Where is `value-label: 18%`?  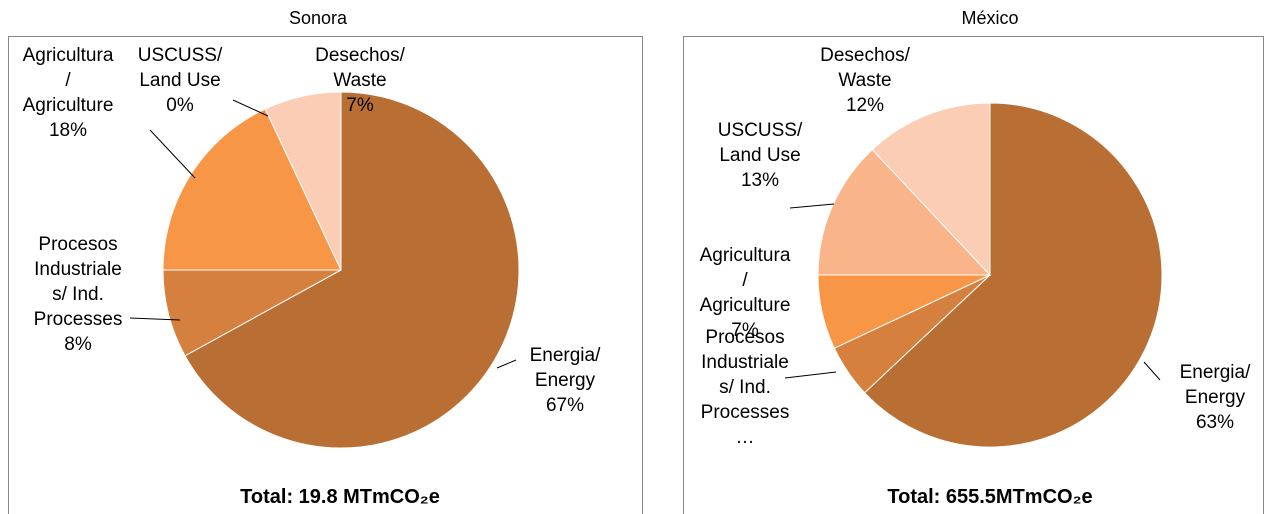 value-label: 18% is located at coordinates (68, 130).